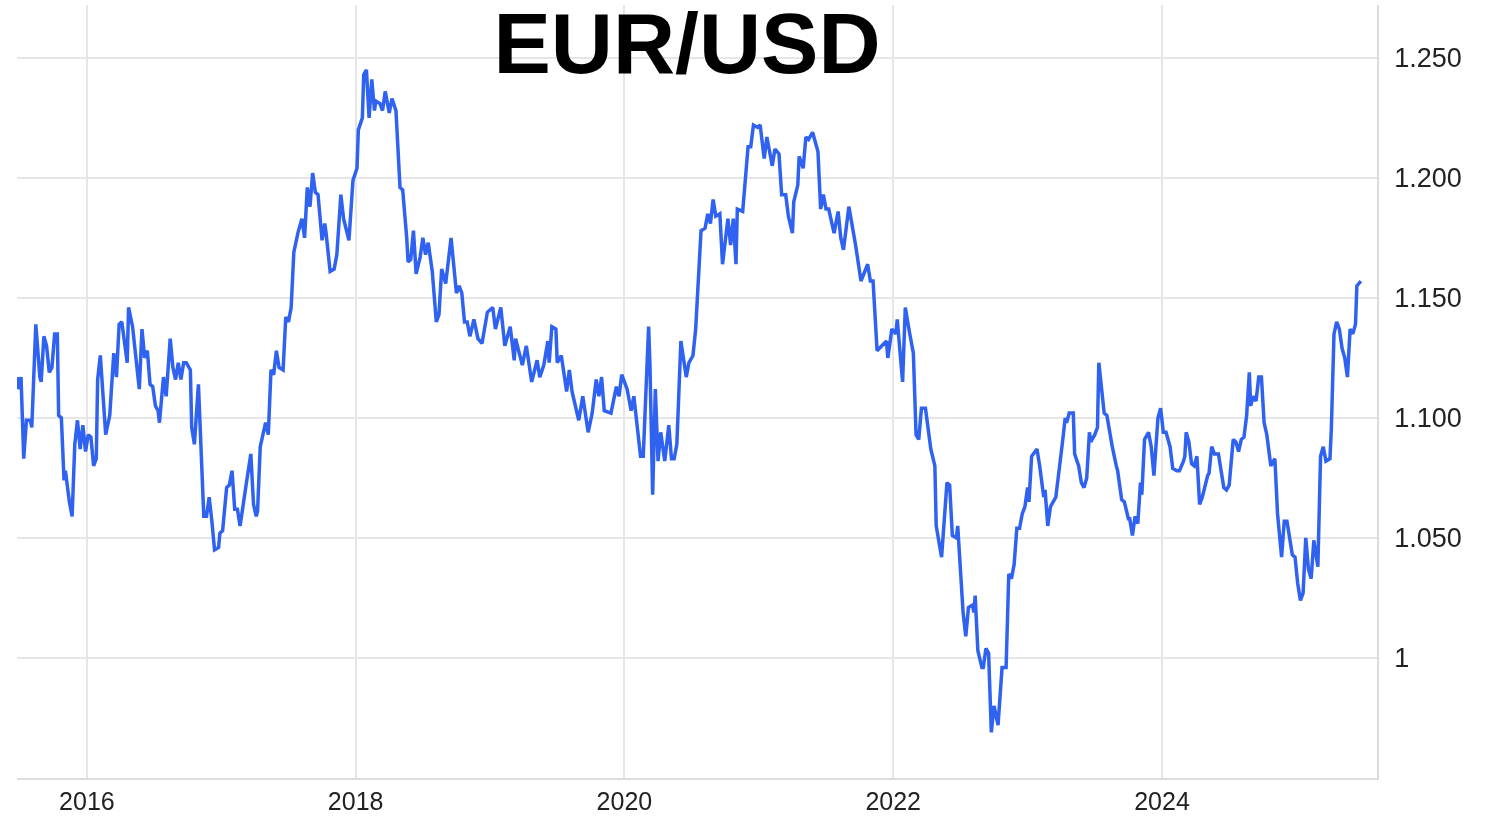 The width and height of the screenshot is (1500, 837). What do you see at coordinates (1428, 58) in the screenshot?
I see `y-tick-label: 1.250` at bounding box center [1428, 58].